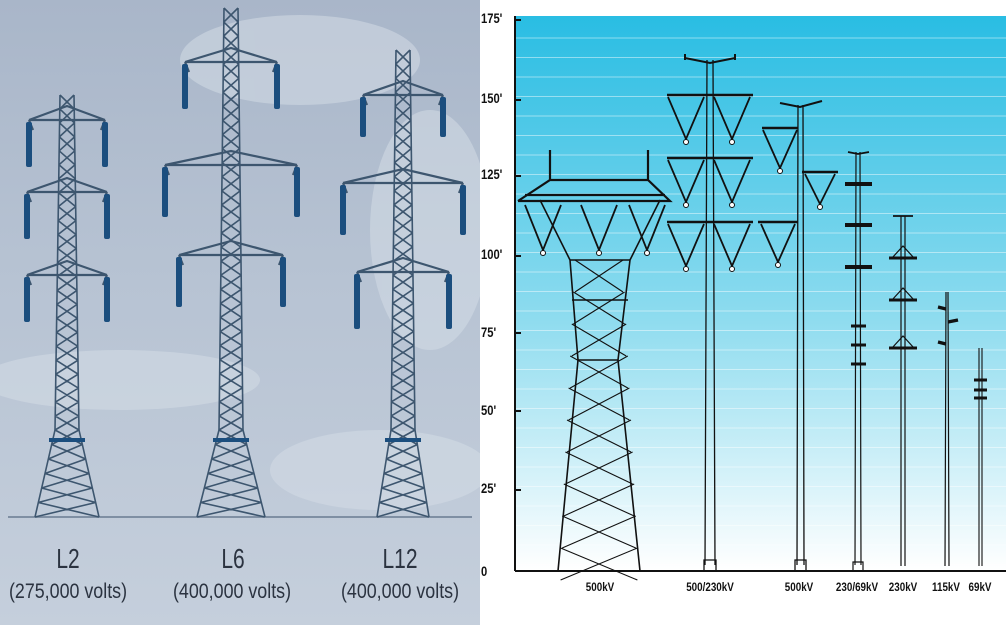  What do you see at coordinates (489, 332) in the screenshot?
I see `y-tick-75: 75'` at bounding box center [489, 332].